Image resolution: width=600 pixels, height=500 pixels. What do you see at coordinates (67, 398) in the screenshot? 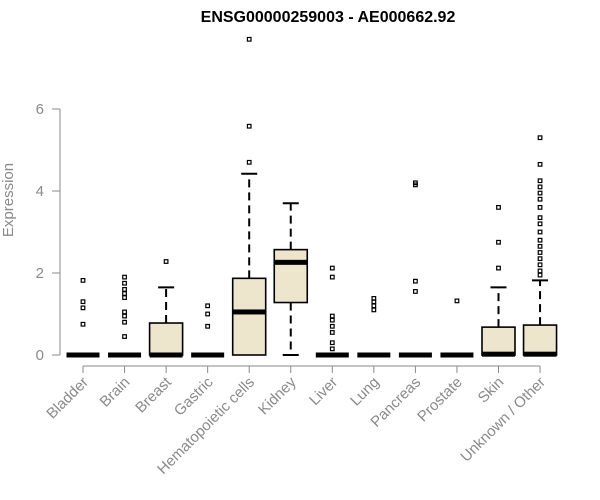
I see `x-tick-label: Bladder` at bounding box center [67, 398].